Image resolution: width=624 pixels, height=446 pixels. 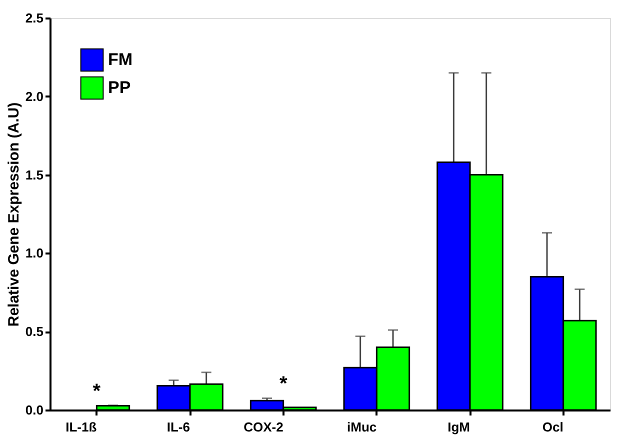 I want to click on y-tick-label: 2.0, so click(x=34, y=96).